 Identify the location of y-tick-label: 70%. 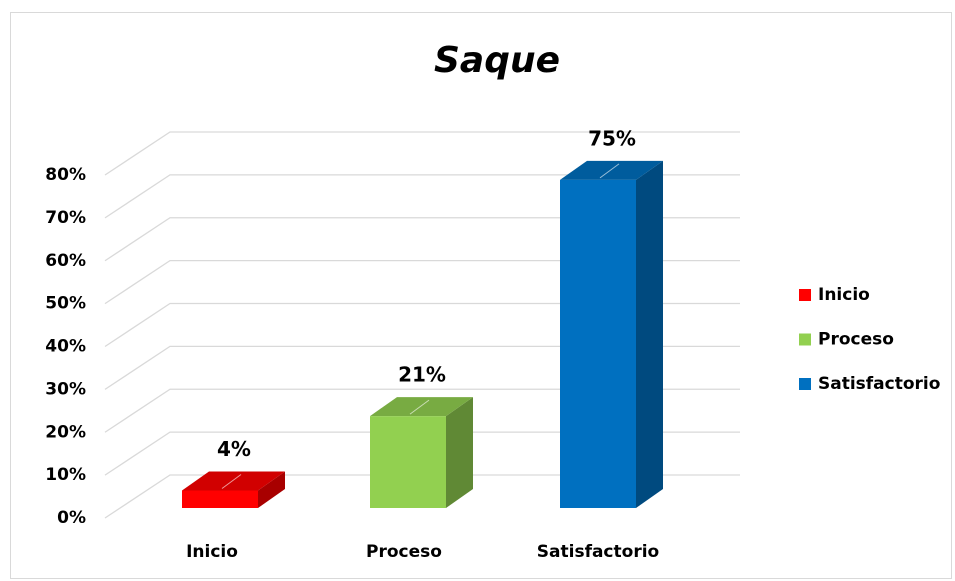
(65, 218).